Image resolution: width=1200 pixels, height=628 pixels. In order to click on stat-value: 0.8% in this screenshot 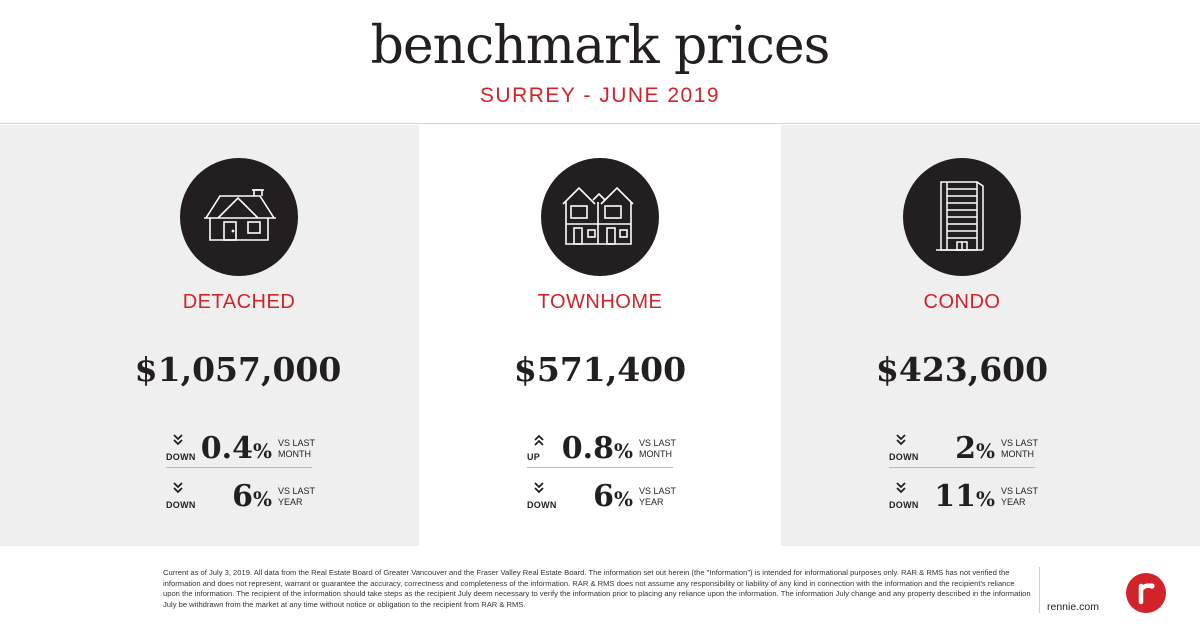, I will do `click(597, 448)`.